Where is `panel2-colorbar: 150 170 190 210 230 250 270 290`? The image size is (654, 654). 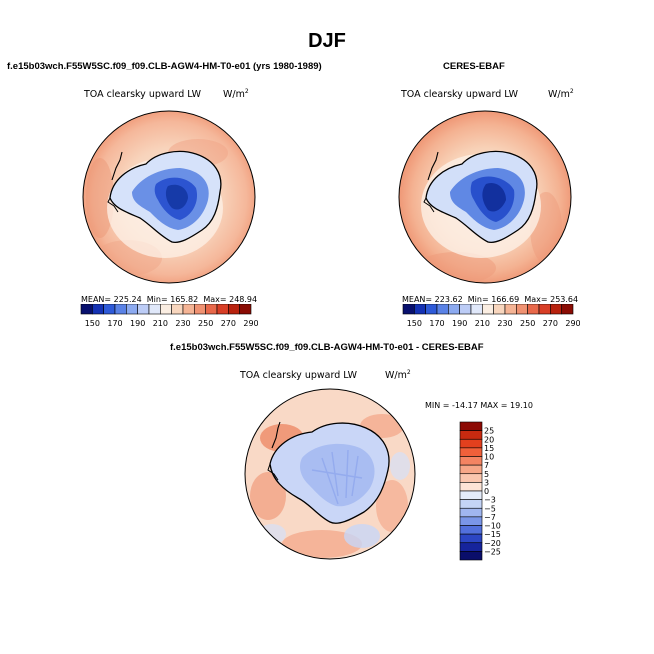 panel2-colorbar: 150 170 190 210 230 250 270 290 is located at coordinates (491, 316).